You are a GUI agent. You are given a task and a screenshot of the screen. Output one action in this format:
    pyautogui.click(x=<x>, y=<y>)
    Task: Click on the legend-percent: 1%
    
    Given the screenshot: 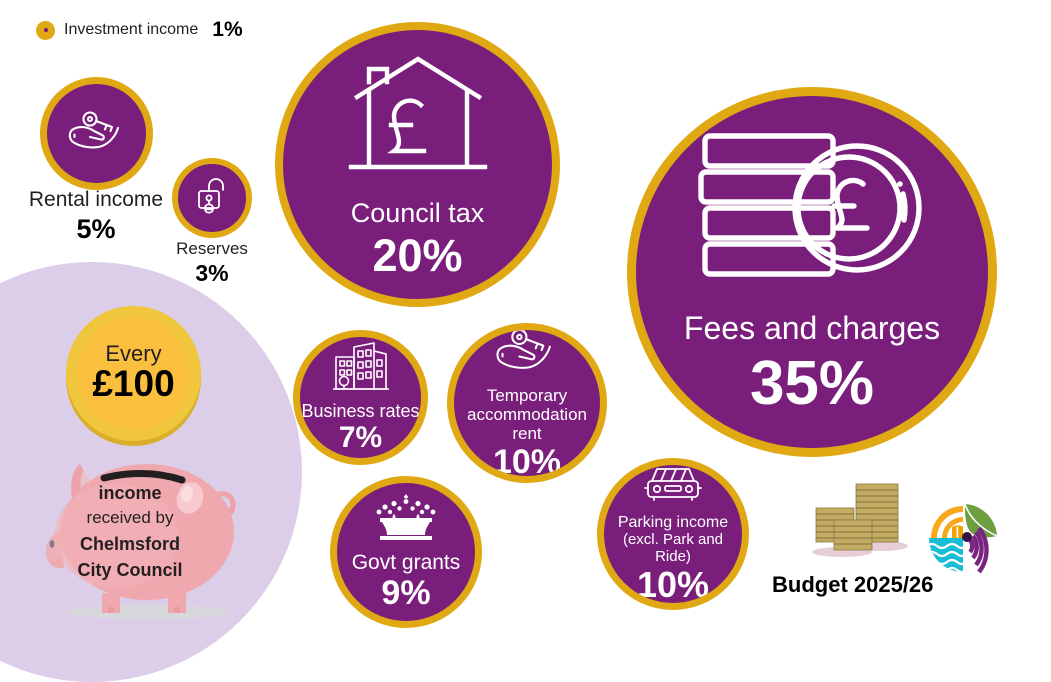 What is the action you would take?
    pyautogui.click(x=227, y=29)
    